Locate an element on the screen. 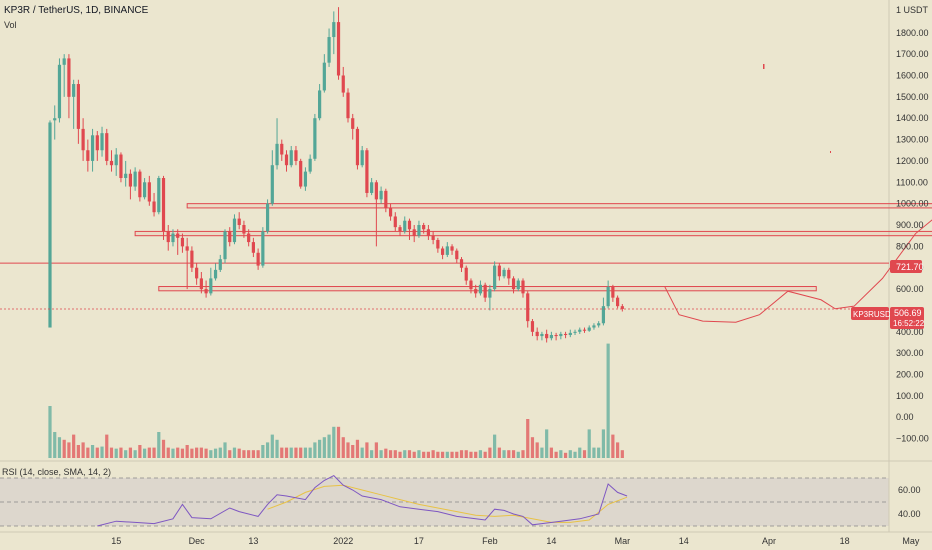 This screenshot has width=932, height=550. price-tick-label: 200.00 is located at coordinates (910, 375).